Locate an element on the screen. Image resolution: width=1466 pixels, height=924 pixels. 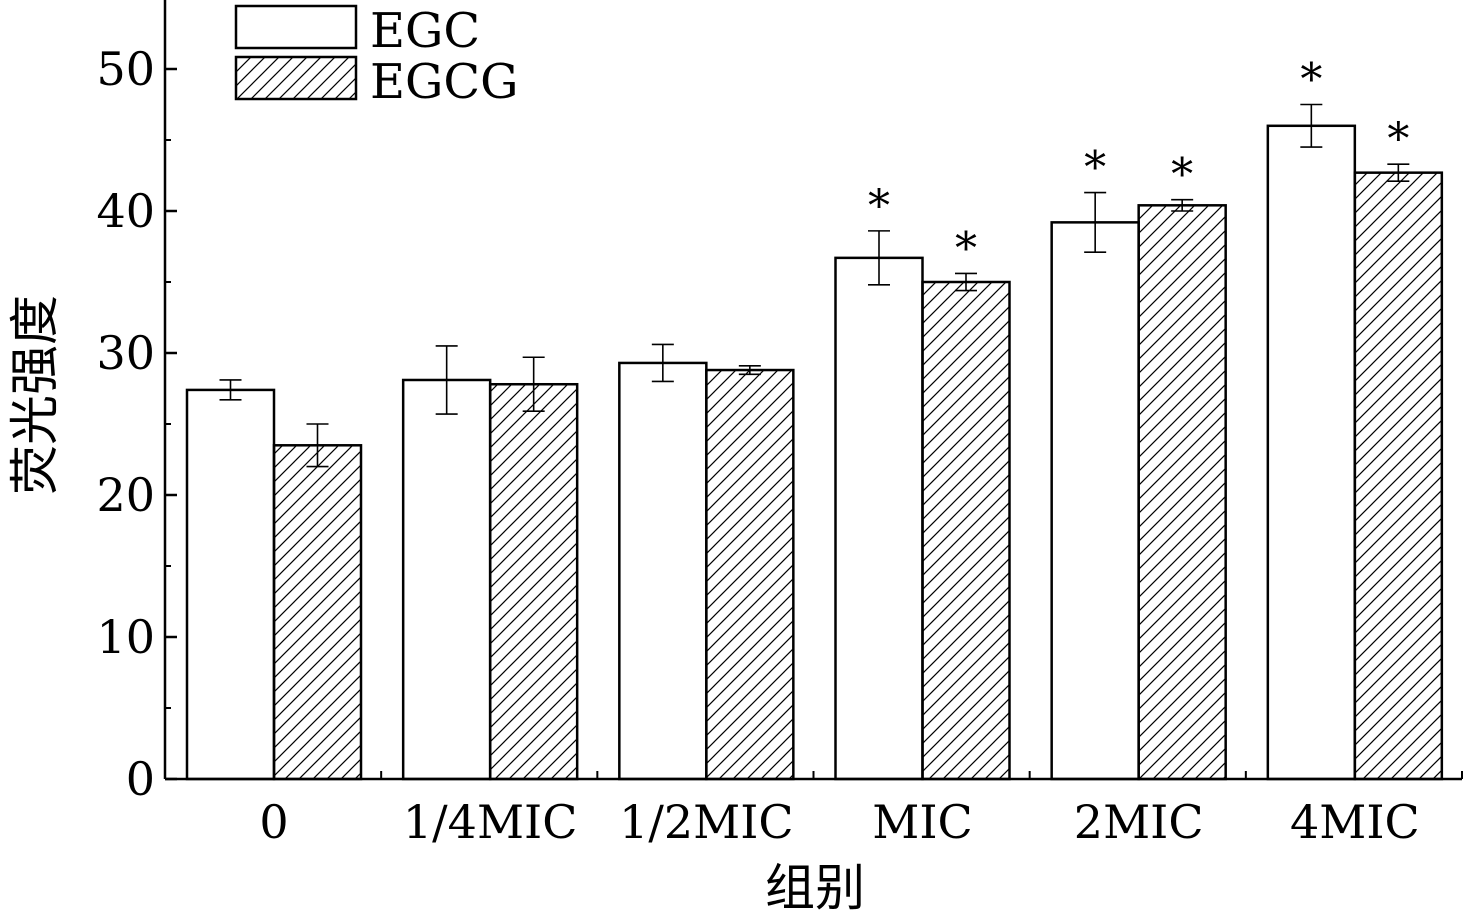
legend: EGC EGCG is located at coordinates (376, 56).